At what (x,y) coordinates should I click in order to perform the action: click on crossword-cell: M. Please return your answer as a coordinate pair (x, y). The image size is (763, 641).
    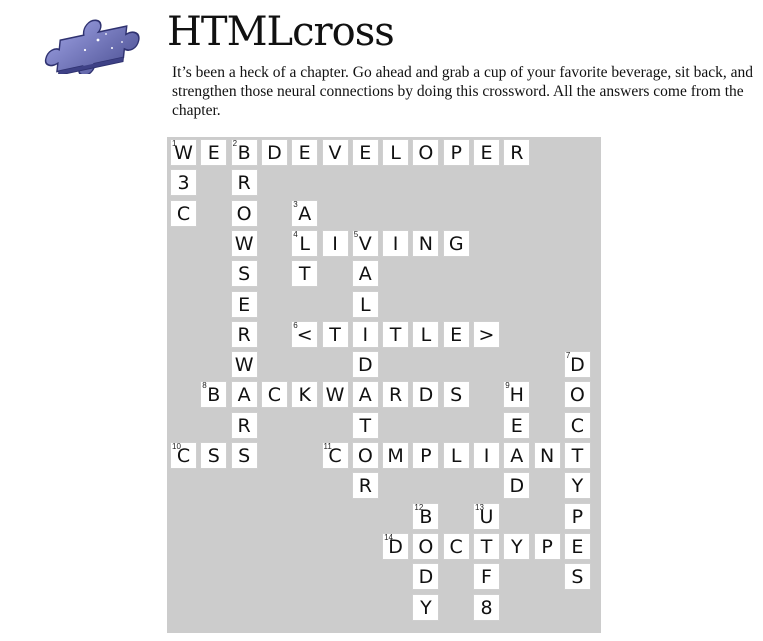
    Looking at the image, I should click on (396, 455).